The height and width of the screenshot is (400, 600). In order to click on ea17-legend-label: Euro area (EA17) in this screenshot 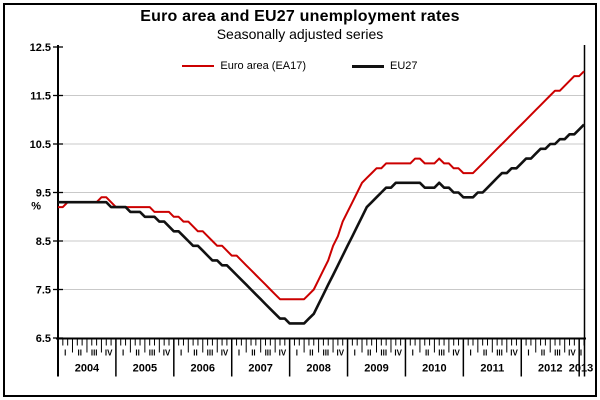, I will do `click(263, 66)`.